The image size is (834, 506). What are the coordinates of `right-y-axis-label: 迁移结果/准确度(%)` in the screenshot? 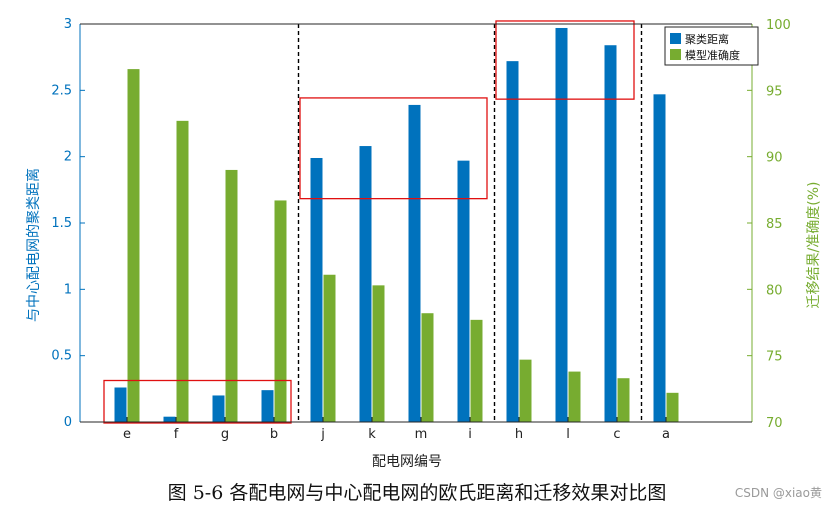 It's located at (814, 245).